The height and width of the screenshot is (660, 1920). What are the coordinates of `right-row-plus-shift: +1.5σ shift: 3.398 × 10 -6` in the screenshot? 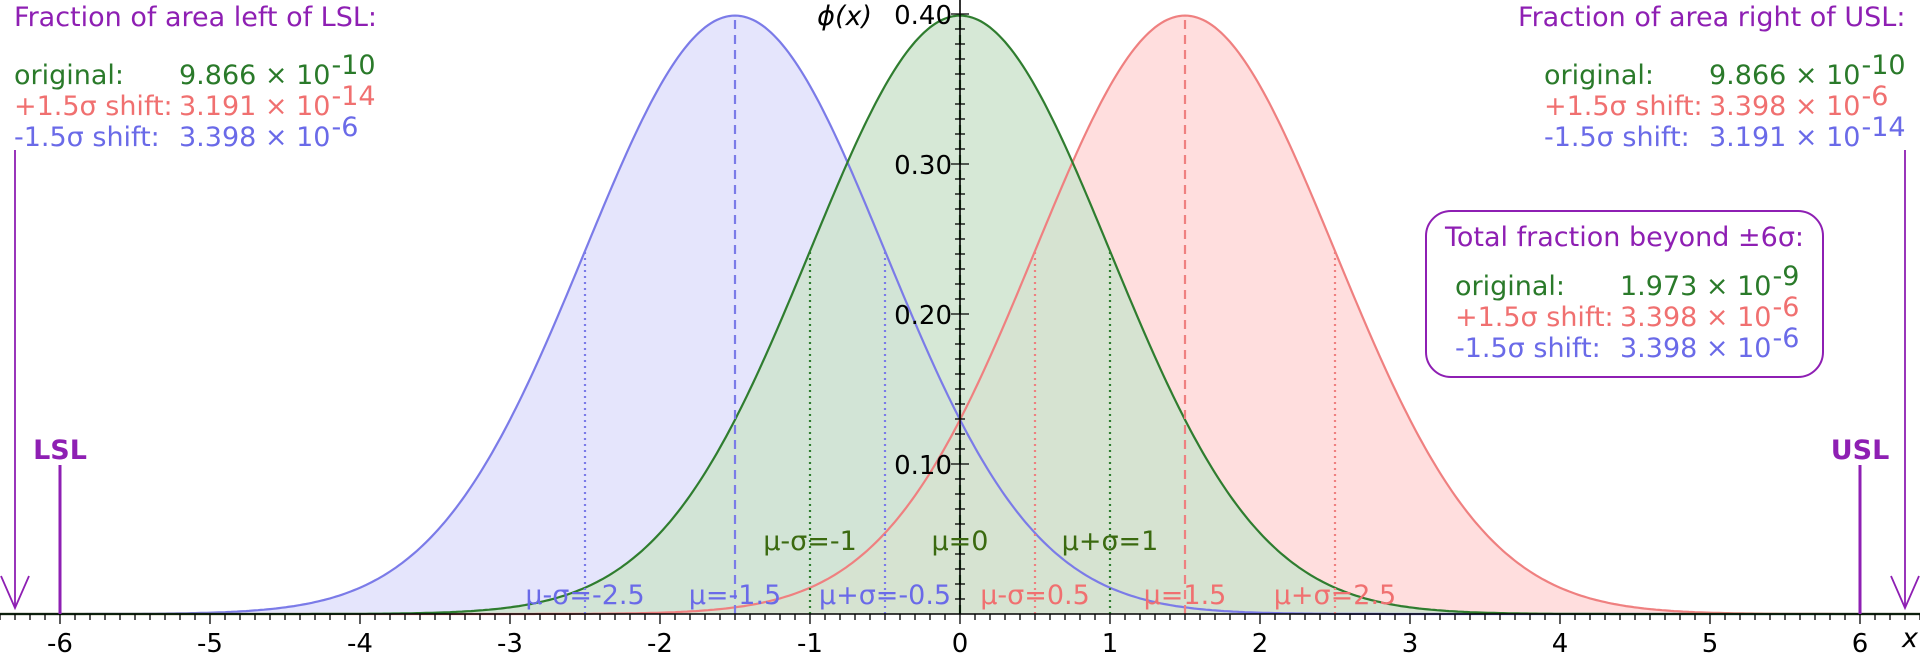 It's located at (1712, 101).